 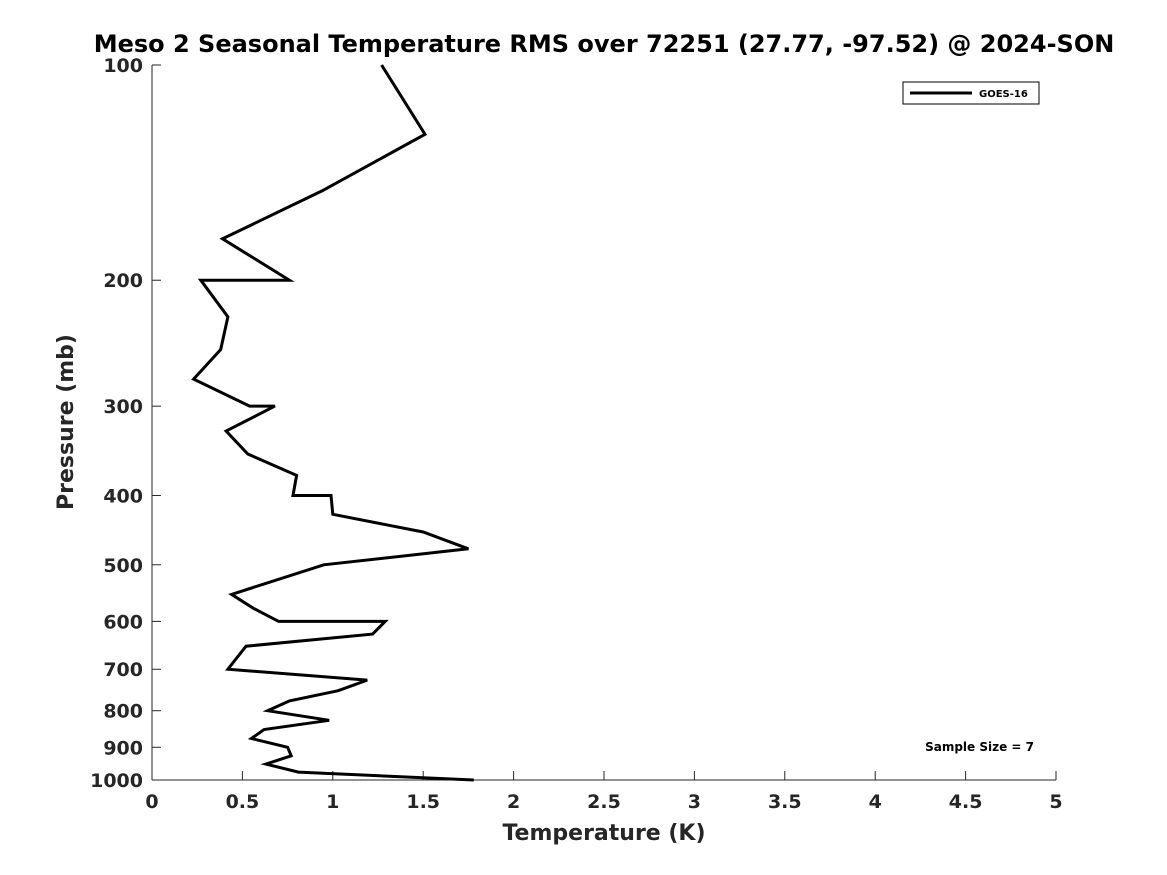 I want to click on y-tick-label: 900, so click(x=123, y=748).